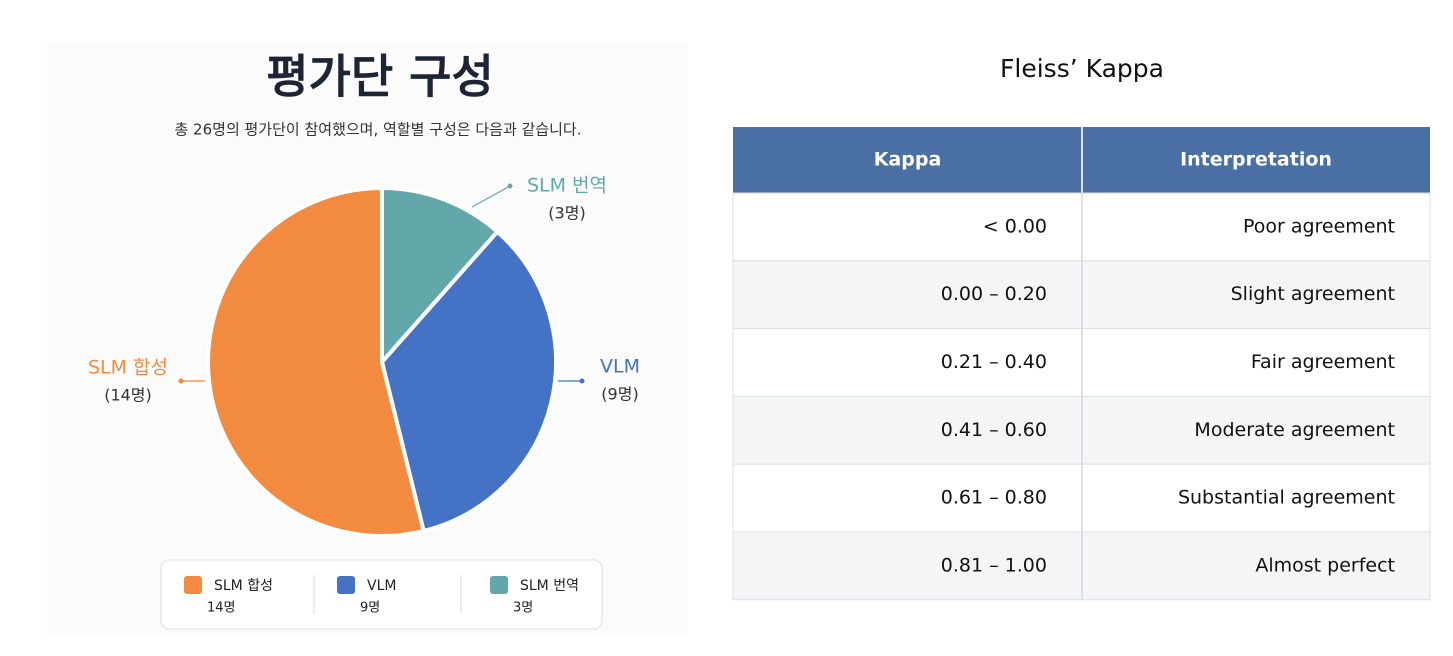  What do you see at coordinates (381, 586) in the screenshot?
I see `legend-label: VLM` at bounding box center [381, 586].